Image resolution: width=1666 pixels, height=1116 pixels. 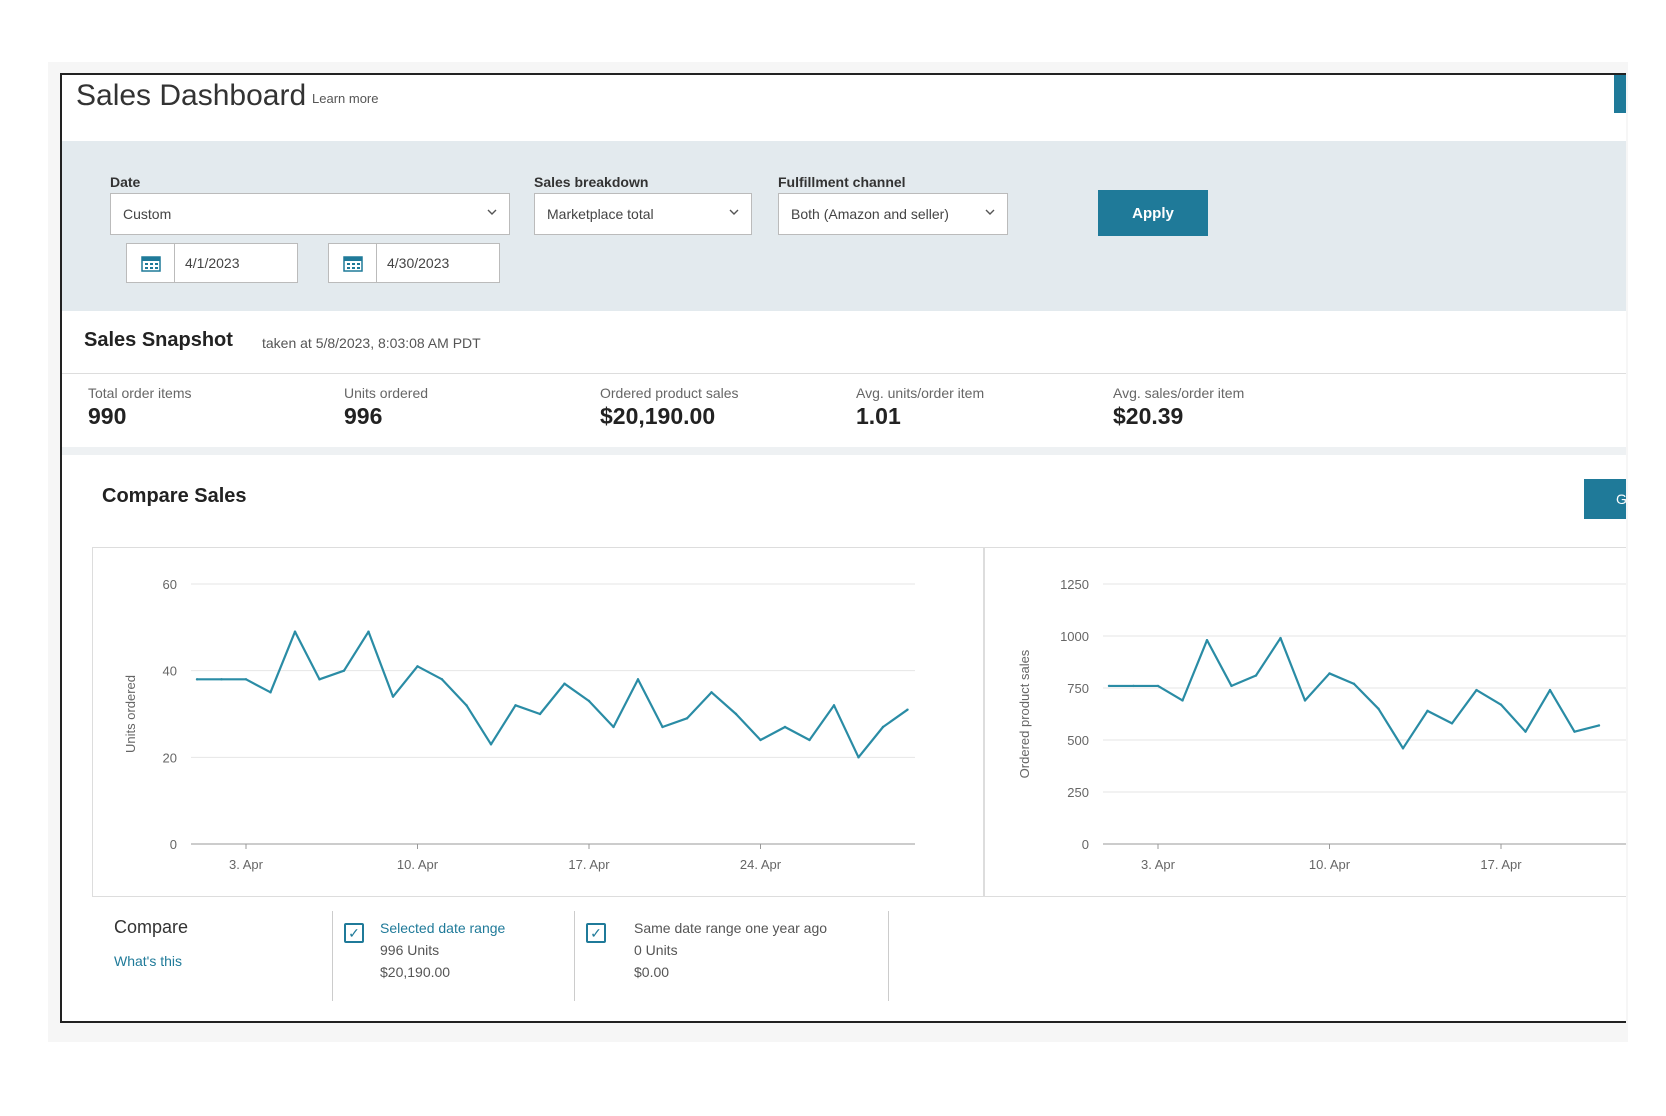 I want to click on year-ago-title: Same date range one year ago, so click(x=731, y=928).